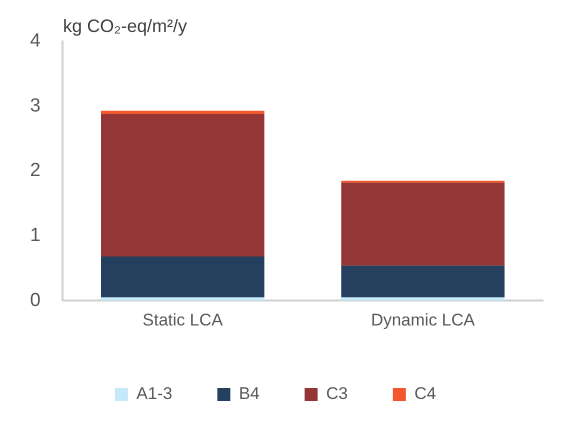  What do you see at coordinates (35, 171) in the screenshot?
I see `y-tick-label: 2` at bounding box center [35, 171].